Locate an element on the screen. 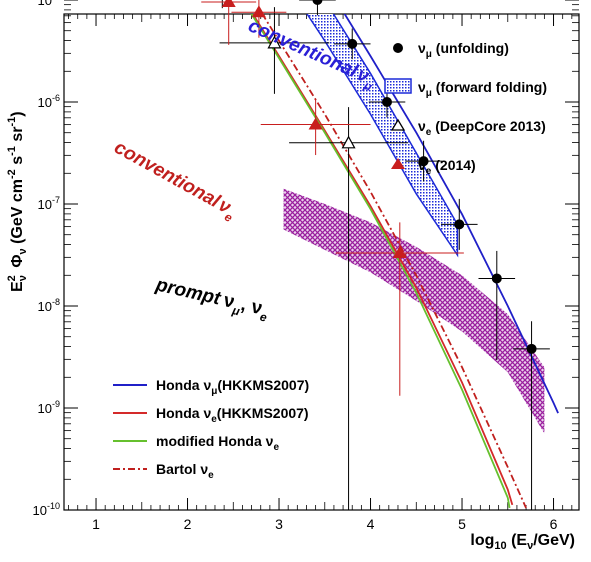  legend-label-numu-forward-folding: νμ (forward folding) is located at coordinates (482, 89).